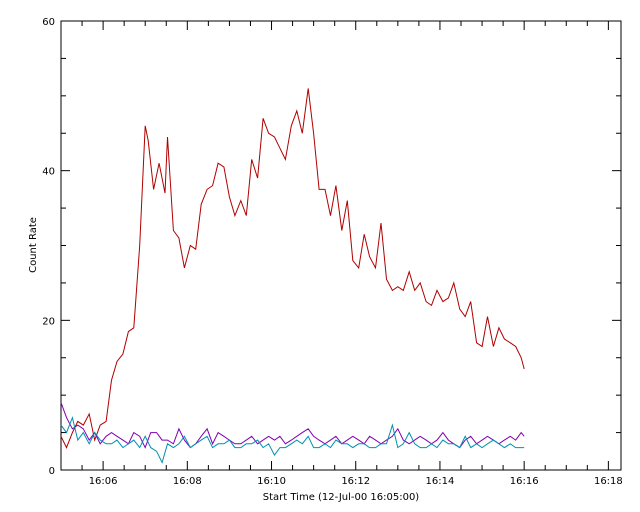 The height and width of the screenshot is (512, 640). What do you see at coordinates (52, 471) in the screenshot?
I see `y-tick-label: 0` at bounding box center [52, 471].